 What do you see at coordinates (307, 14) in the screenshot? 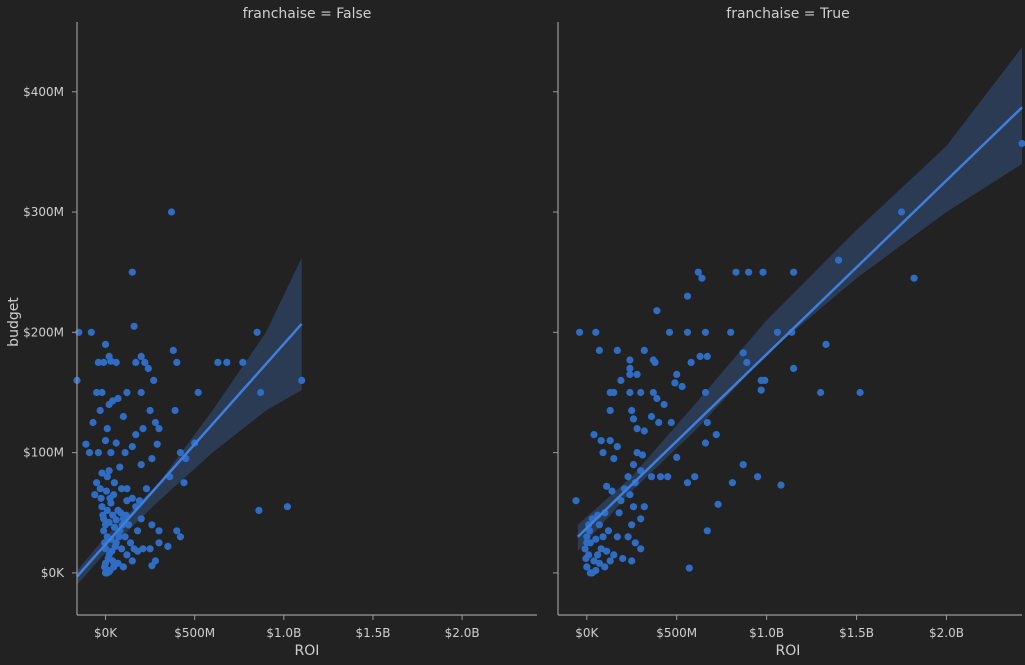
I see `panel-title: franchaise = False` at bounding box center [307, 14].